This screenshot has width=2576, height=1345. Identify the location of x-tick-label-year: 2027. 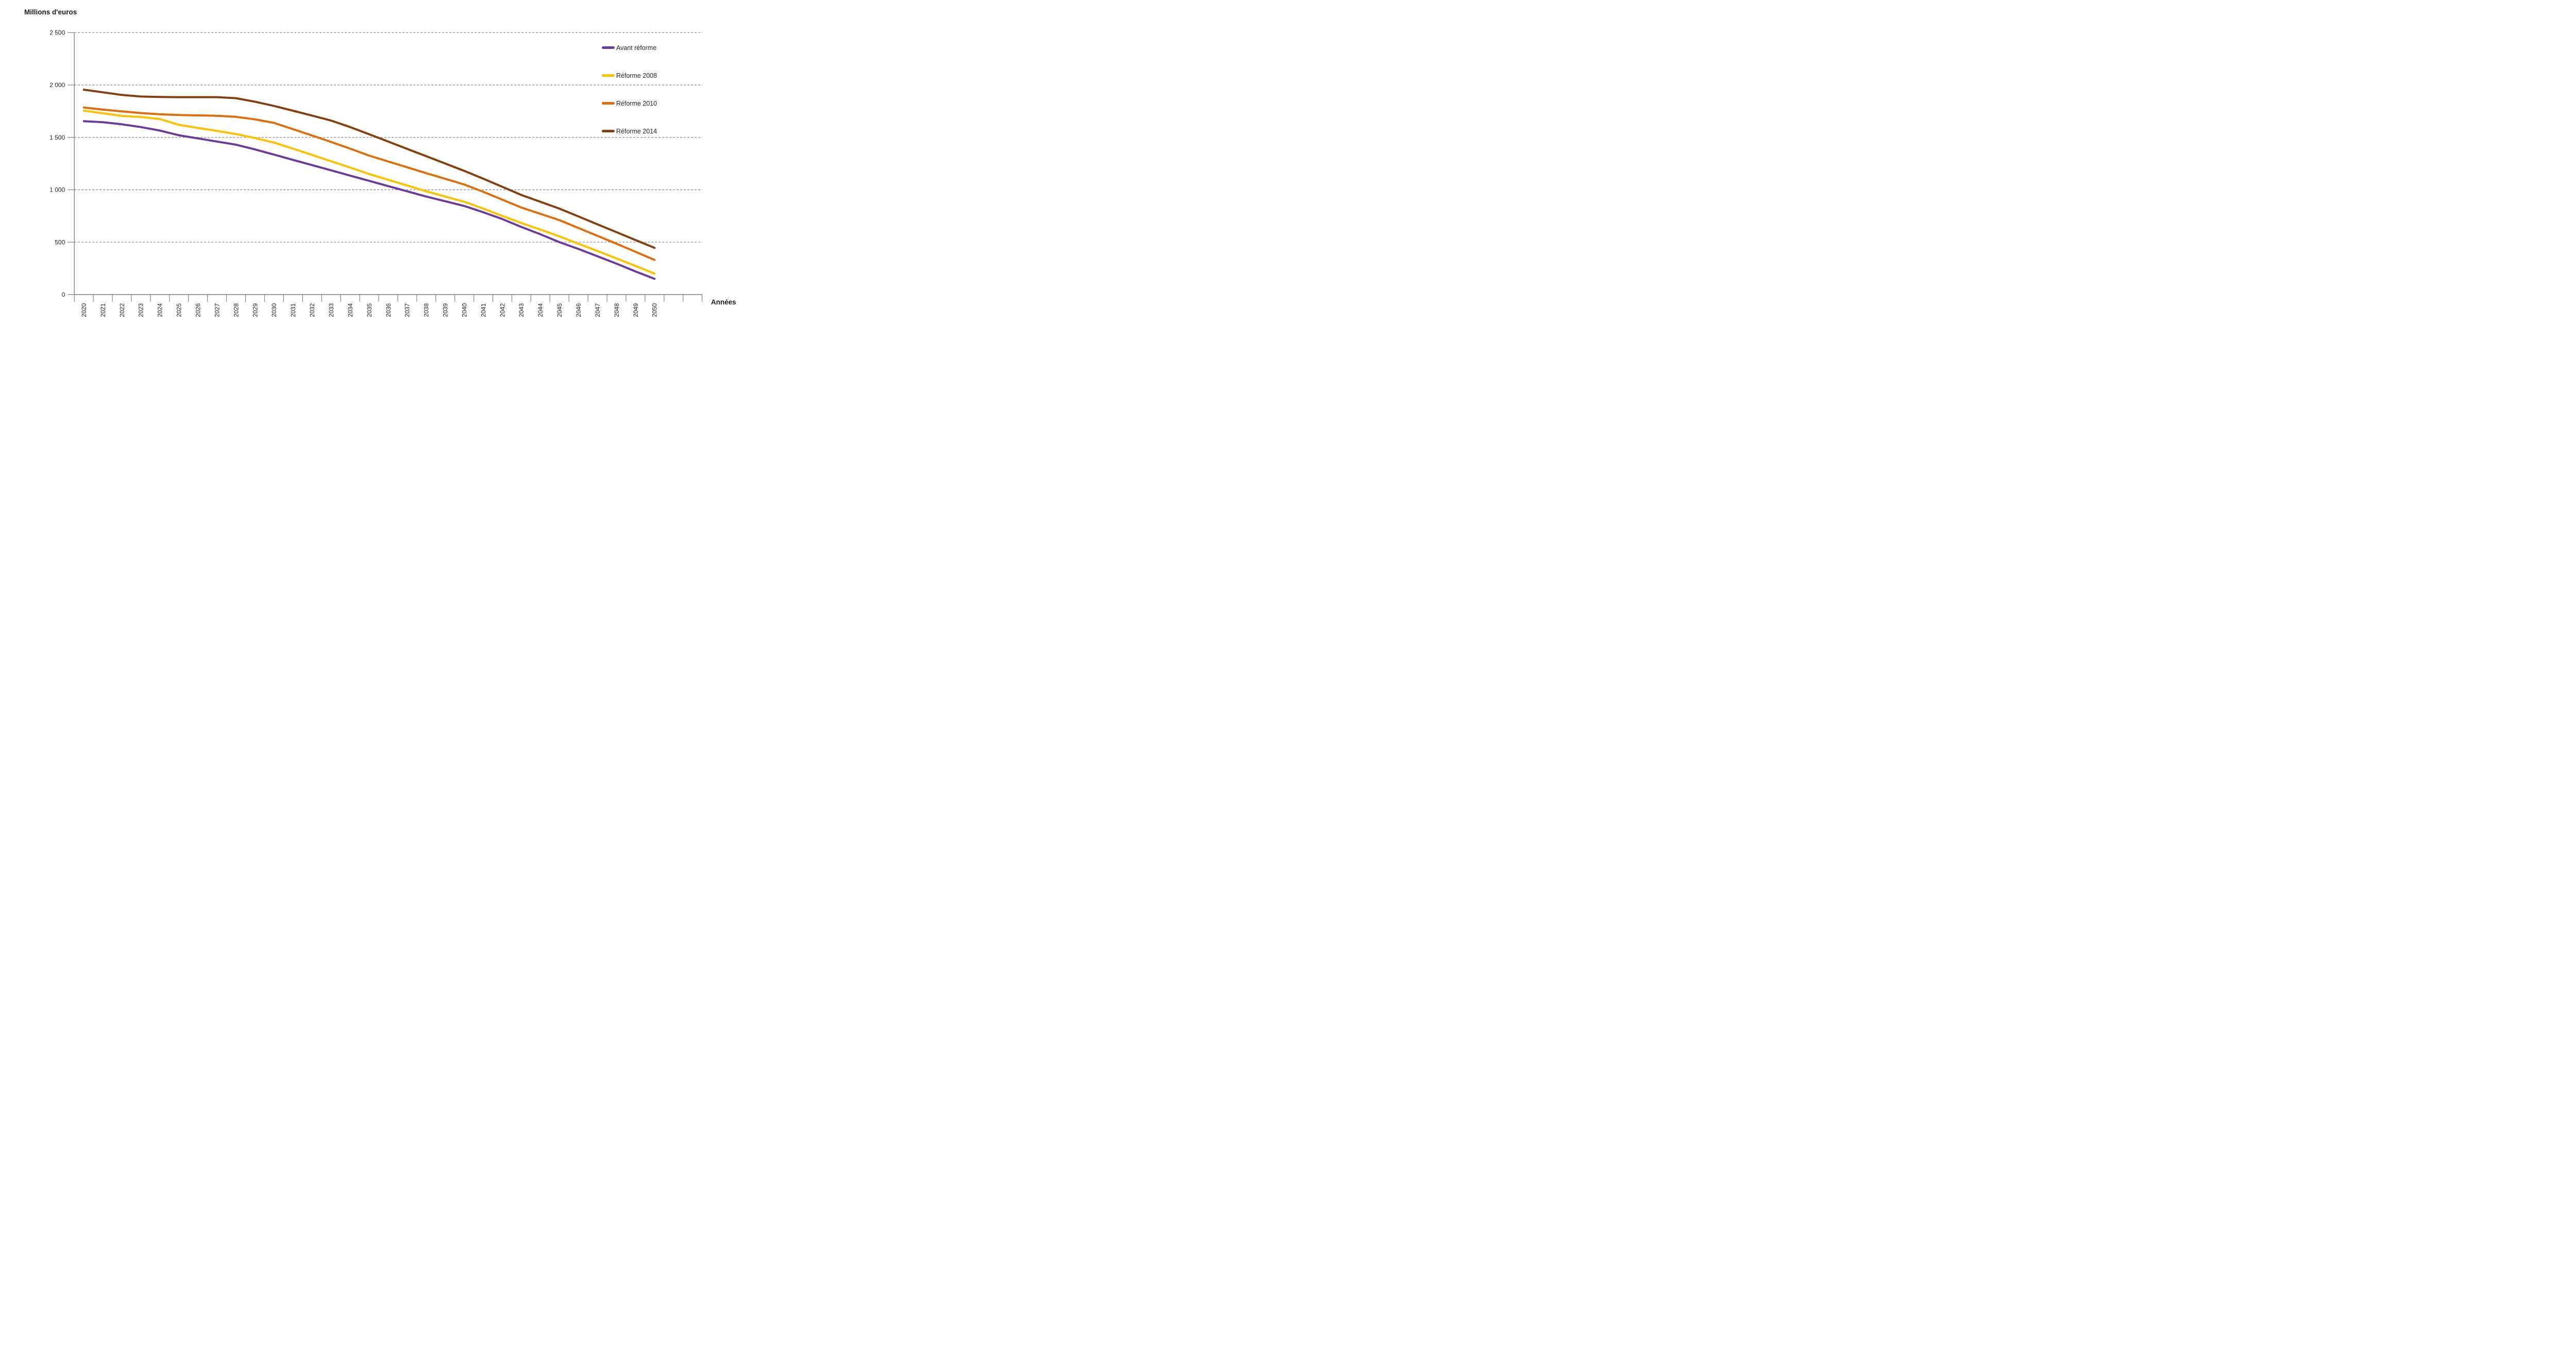
(217, 310).